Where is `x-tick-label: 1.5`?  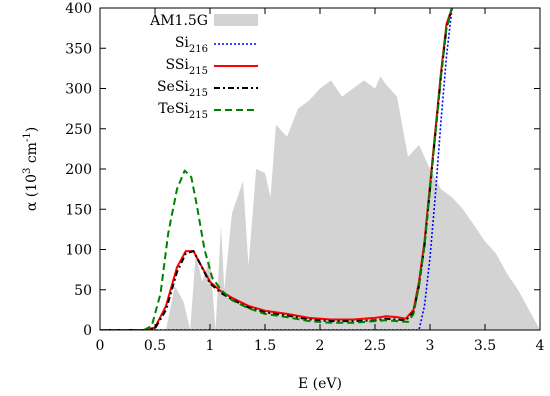 x-tick-label: 1.5 is located at coordinates (265, 346).